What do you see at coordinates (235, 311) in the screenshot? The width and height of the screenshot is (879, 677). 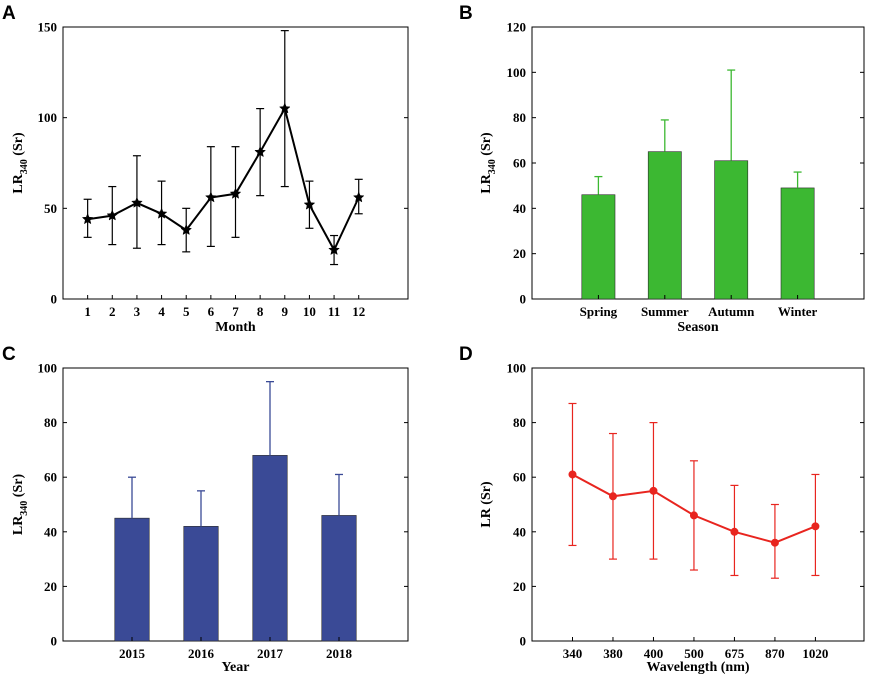 I see `x-tick-label: 7` at bounding box center [235, 311].